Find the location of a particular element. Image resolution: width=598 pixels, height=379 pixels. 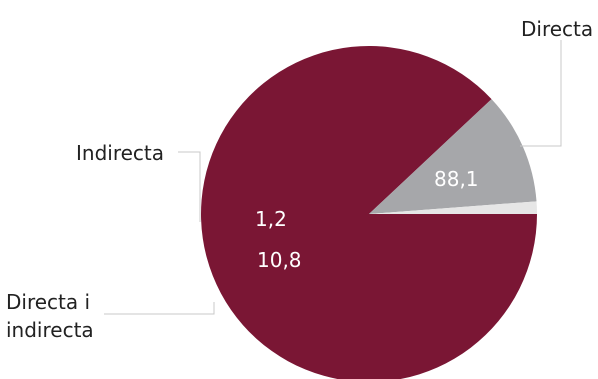

value-label-directa: 88,1 is located at coordinates (456, 179).